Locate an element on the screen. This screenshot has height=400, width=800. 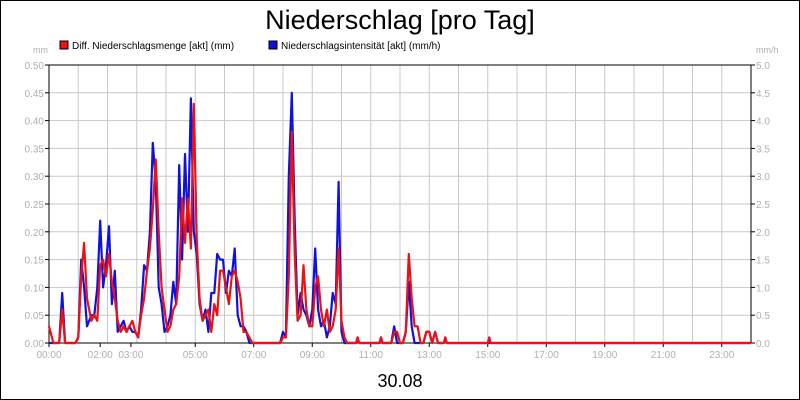
right-tick-label: 4.5 is located at coordinates (763, 94).